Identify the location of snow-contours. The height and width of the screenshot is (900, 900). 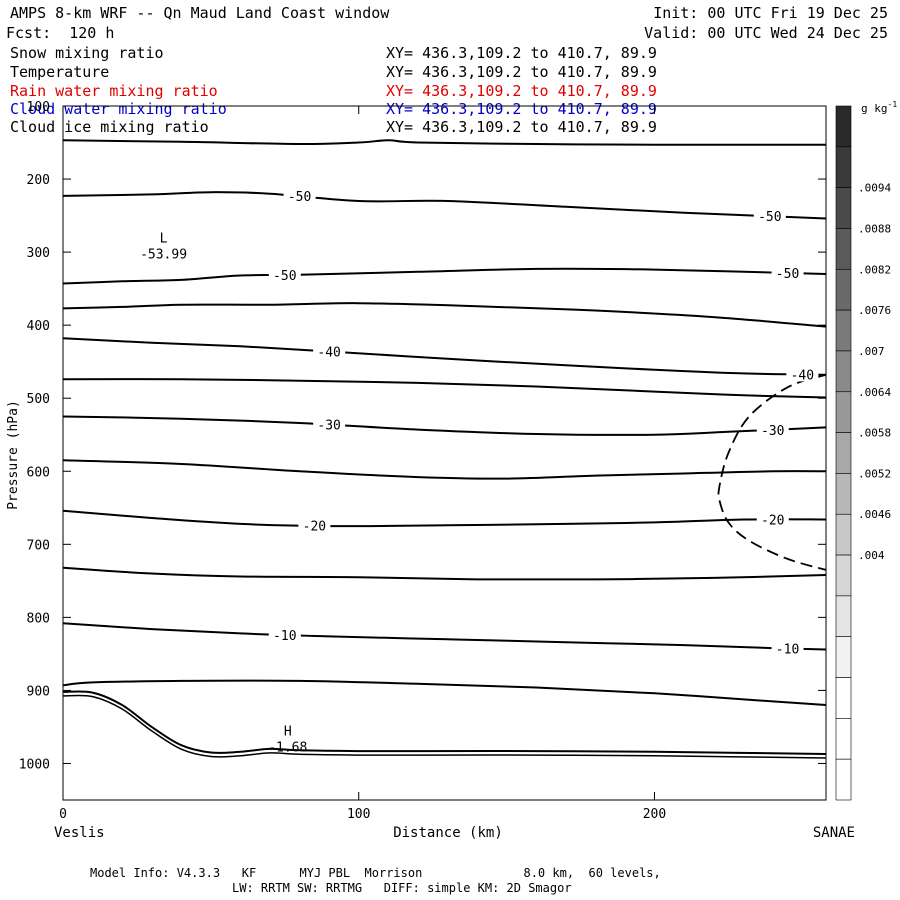
(772, 472).